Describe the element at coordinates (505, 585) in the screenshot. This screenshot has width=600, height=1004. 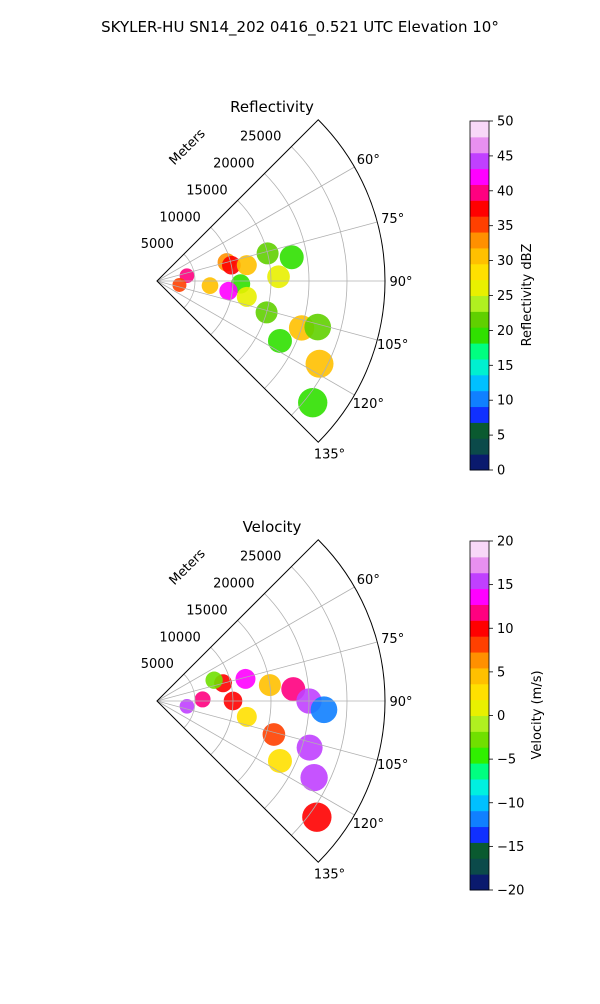
I see `velocity-colorbar-tick-label: 15` at that location.